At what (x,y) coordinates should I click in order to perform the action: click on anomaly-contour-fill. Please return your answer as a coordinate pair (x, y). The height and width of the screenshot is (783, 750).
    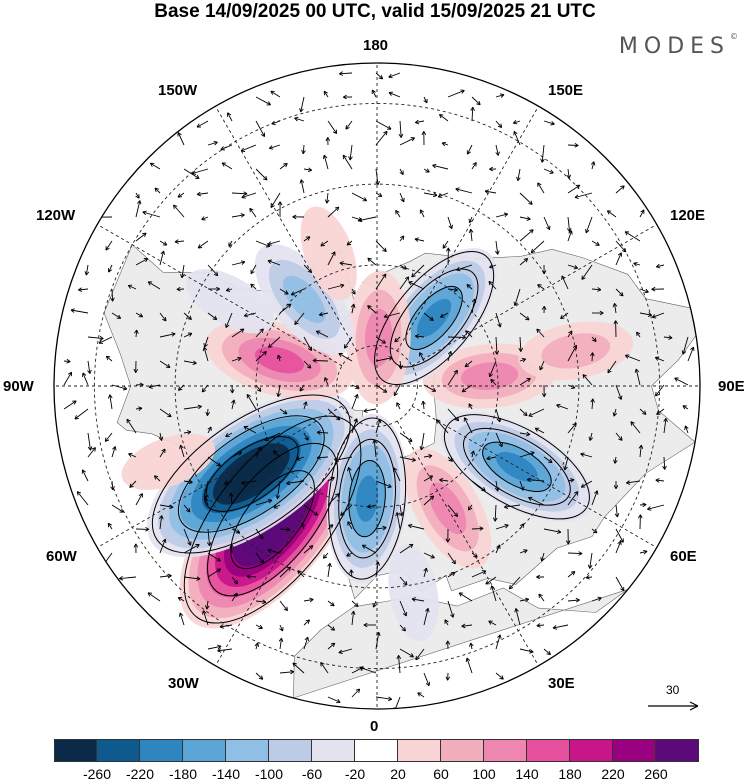
    Looking at the image, I should click on (367, 498).